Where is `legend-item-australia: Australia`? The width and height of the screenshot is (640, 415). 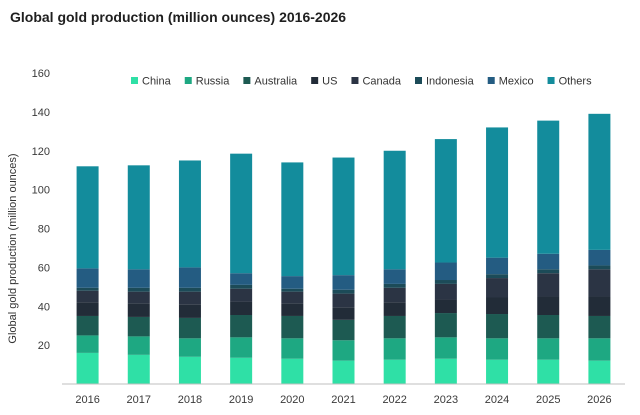
legend-item-australia: Australia is located at coordinates (270, 82).